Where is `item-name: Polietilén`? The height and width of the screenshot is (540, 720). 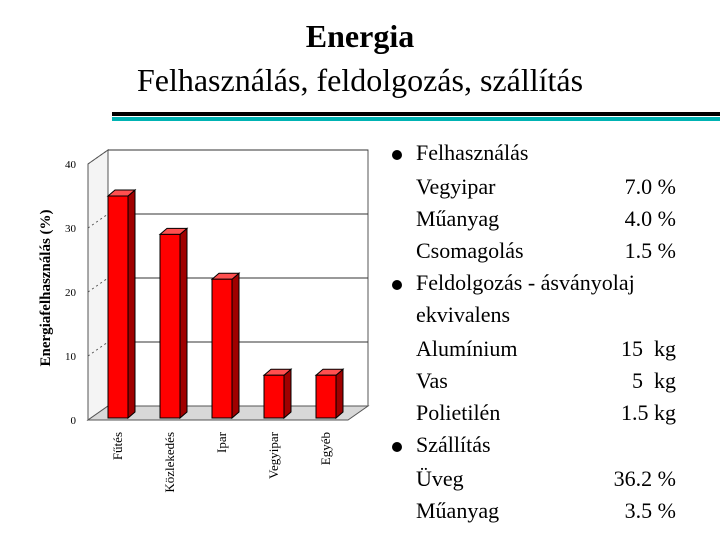 item-name: Polietilén is located at coordinates (458, 412).